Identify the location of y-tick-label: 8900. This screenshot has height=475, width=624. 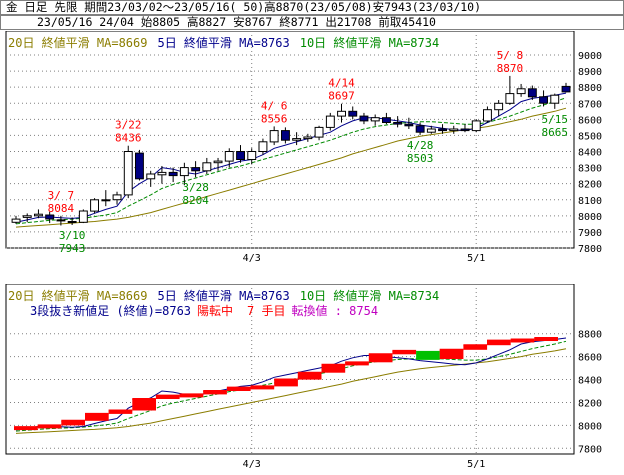
(590, 72).